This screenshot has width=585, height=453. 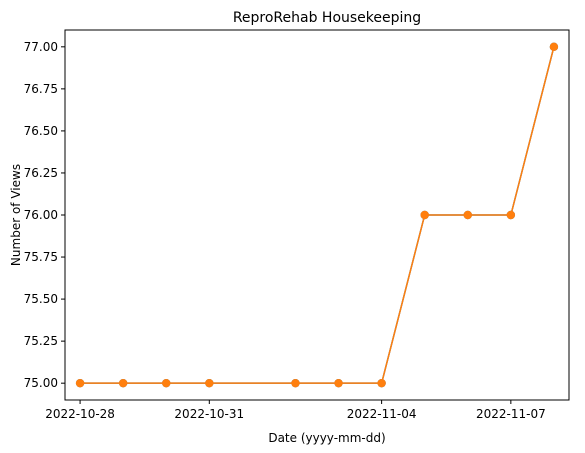 What do you see at coordinates (326, 438) in the screenshot?
I see `x-axis-label: Date (yyyy-mm-dd)` at bounding box center [326, 438].